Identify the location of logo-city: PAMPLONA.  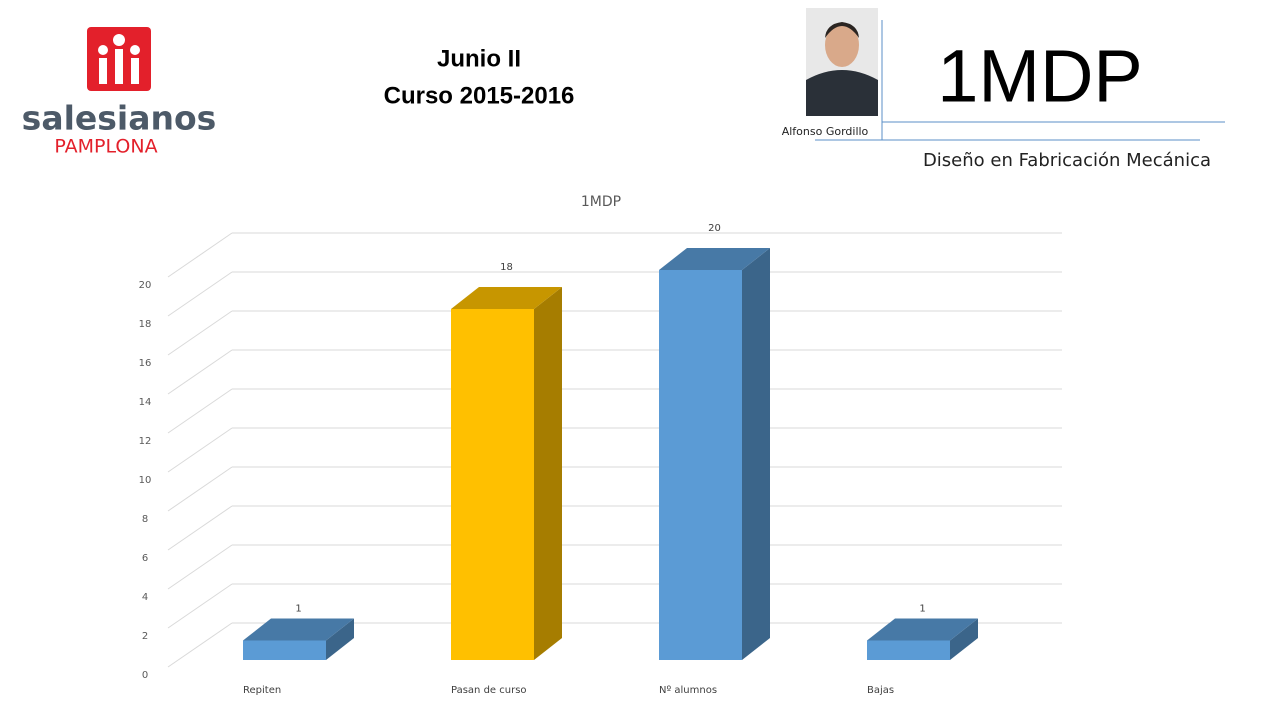
(105, 147).